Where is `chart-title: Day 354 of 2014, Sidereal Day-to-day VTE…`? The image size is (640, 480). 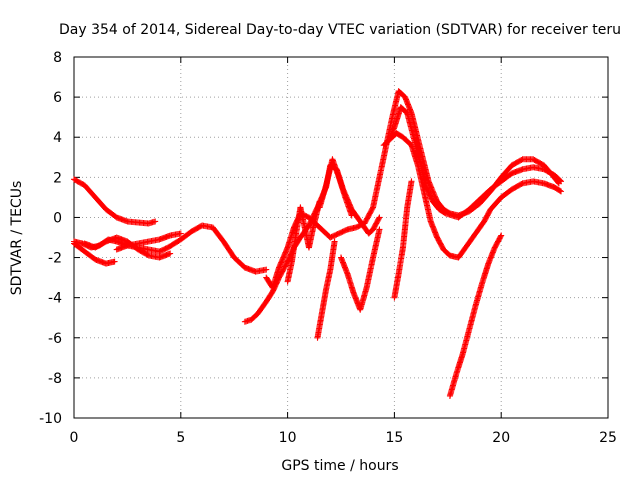 chart-title: Day 354 of 2014, Sidereal Day-to-day VTE… is located at coordinates (340, 30).